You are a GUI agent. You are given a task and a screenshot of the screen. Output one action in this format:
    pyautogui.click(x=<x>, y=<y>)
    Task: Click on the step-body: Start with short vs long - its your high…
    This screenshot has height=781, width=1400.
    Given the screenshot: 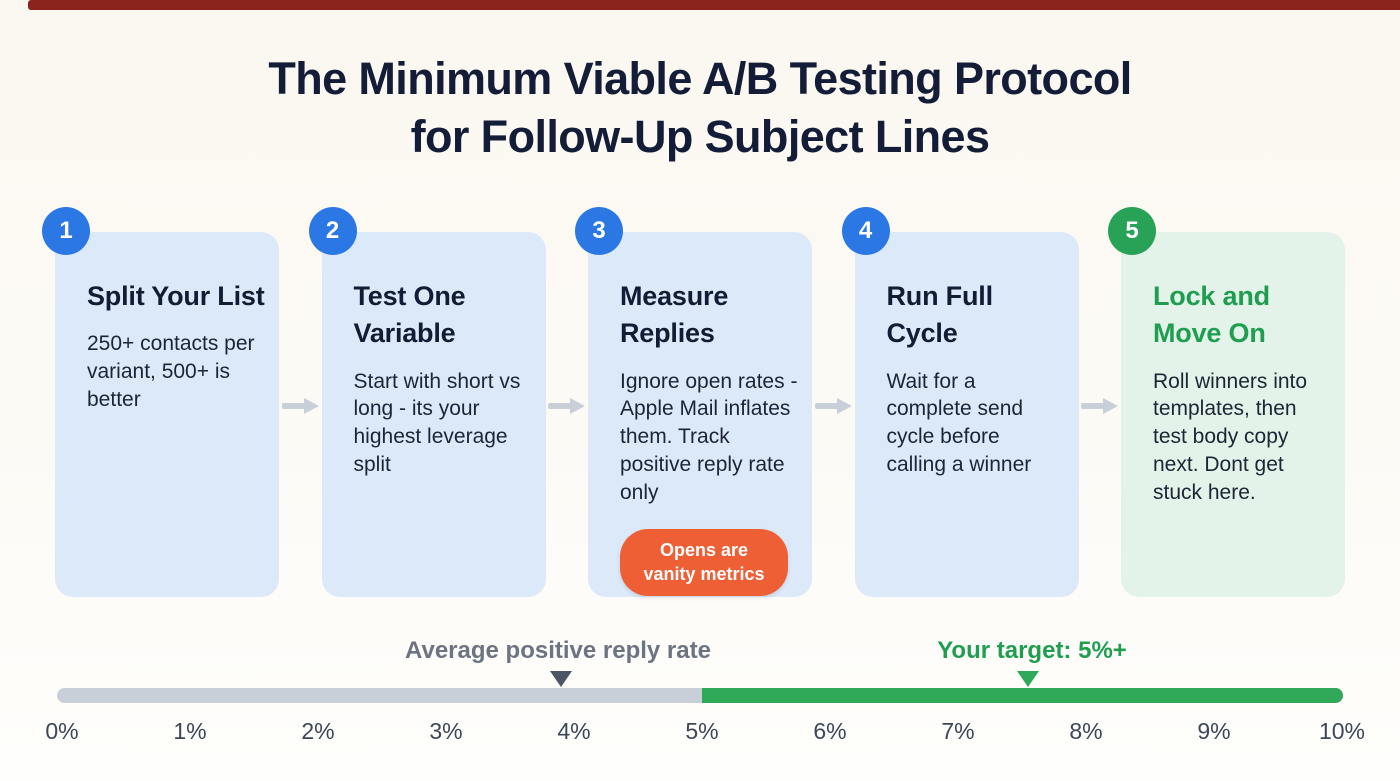 What is the action you would take?
    pyautogui.click(x=437, y=423)
    